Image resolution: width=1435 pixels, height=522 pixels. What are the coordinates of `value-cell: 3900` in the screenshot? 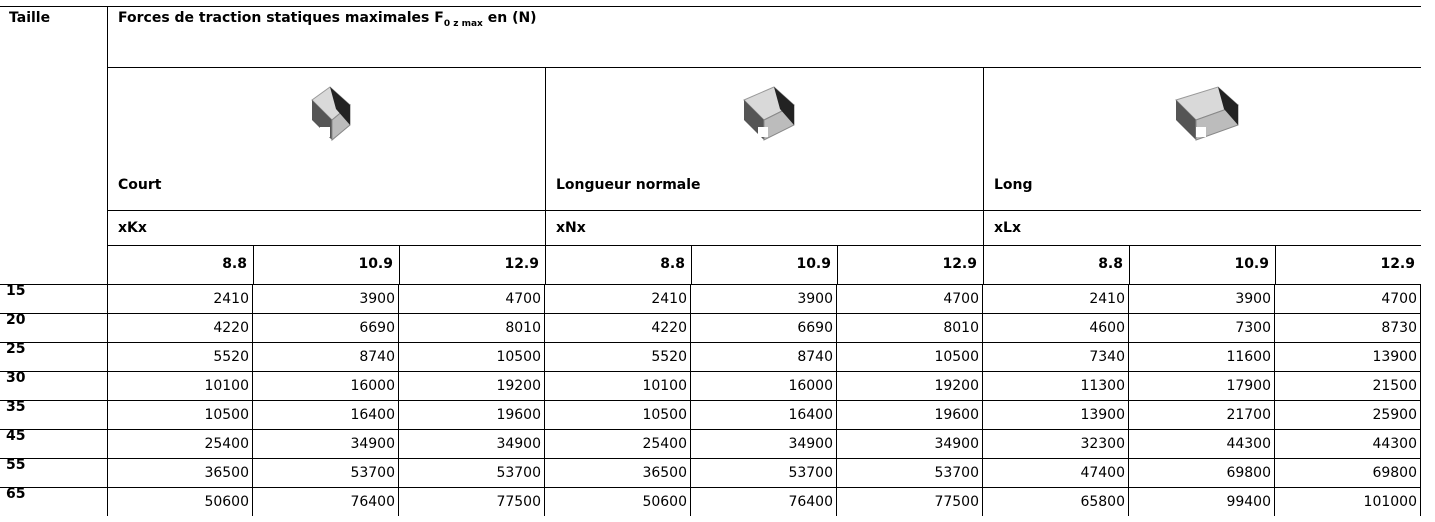 It's located at (815, 299).